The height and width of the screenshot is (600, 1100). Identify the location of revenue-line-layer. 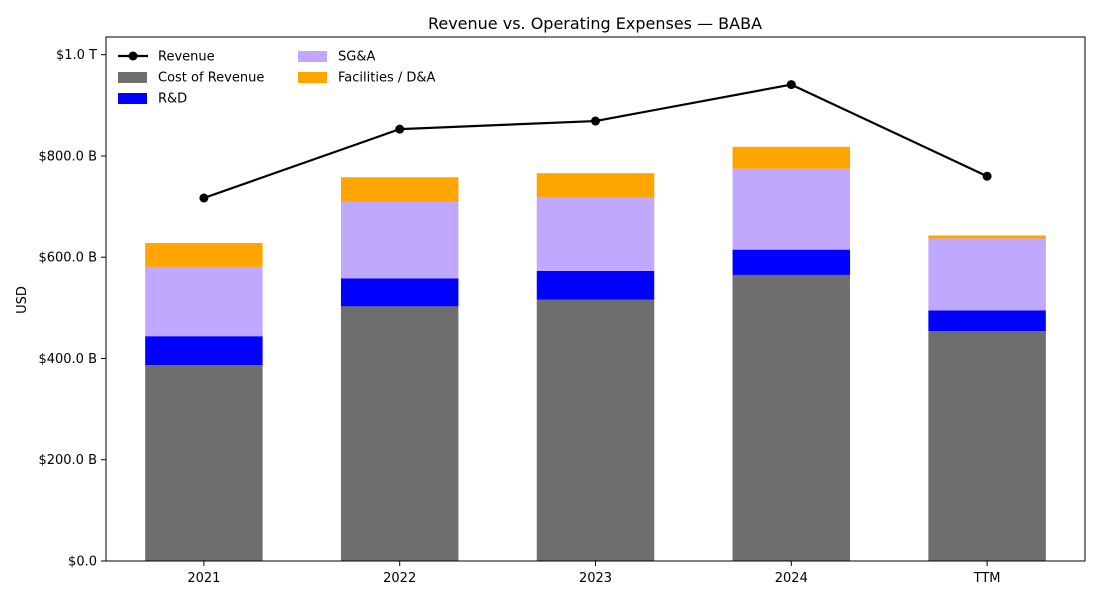
(595, 141).